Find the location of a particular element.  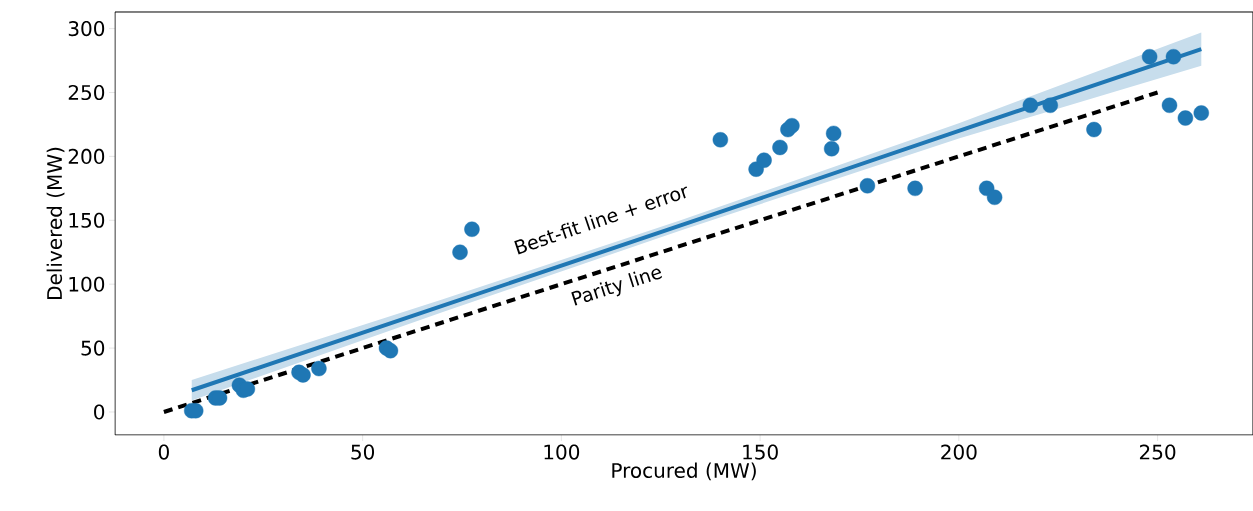

y-tick-label: 150 is located at coordinates (87, 220).